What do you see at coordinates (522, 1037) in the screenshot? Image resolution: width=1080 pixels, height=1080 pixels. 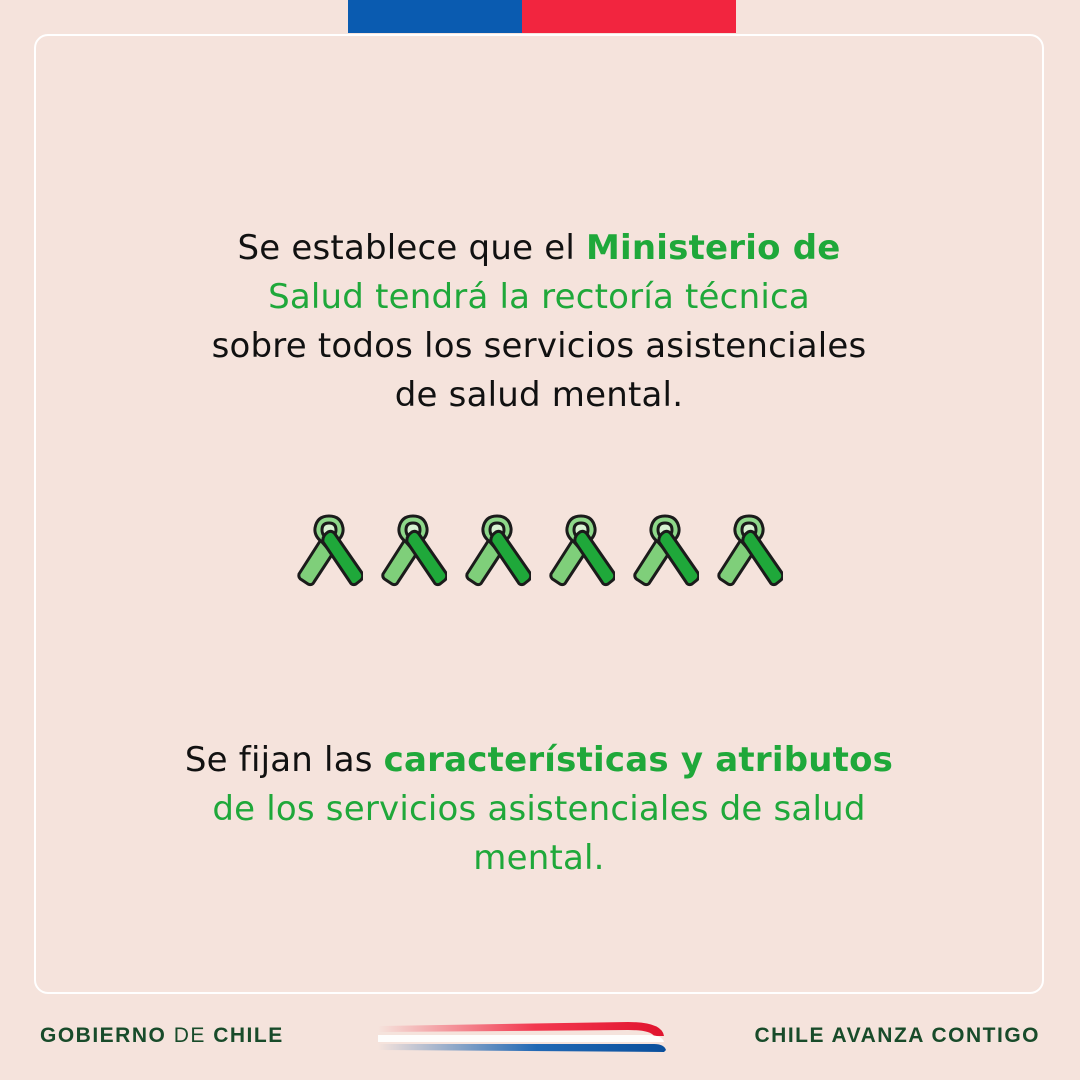 I see `chile-flag-swoosh-icon` at bounding box center [522, 1037].